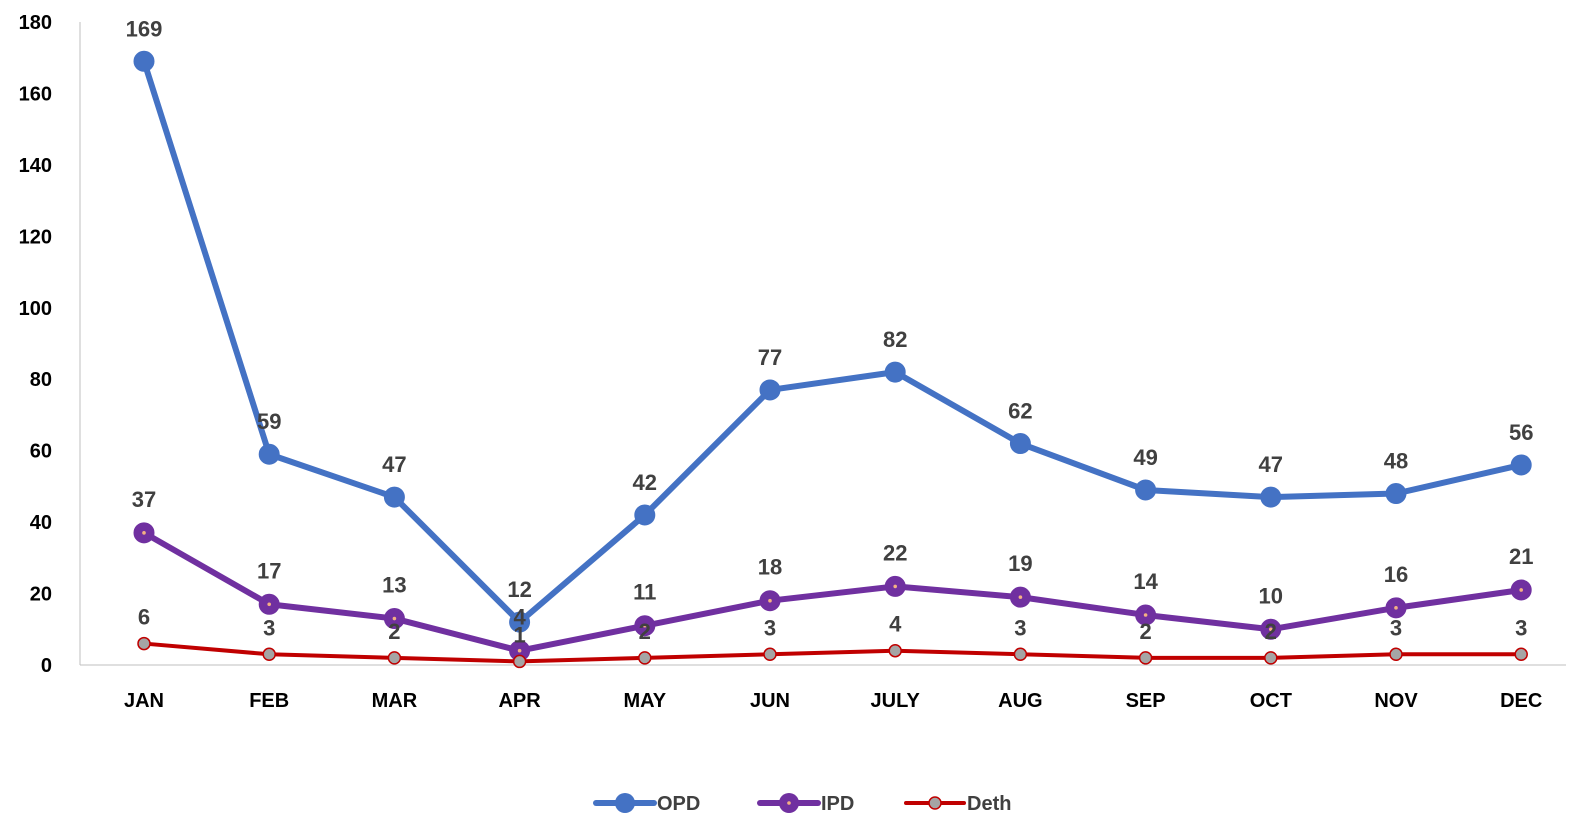  What do you see at coordinates (1521, 432) in the screenshot?
I see `data-label-opd: 56` at bounding box center [1521, 432].